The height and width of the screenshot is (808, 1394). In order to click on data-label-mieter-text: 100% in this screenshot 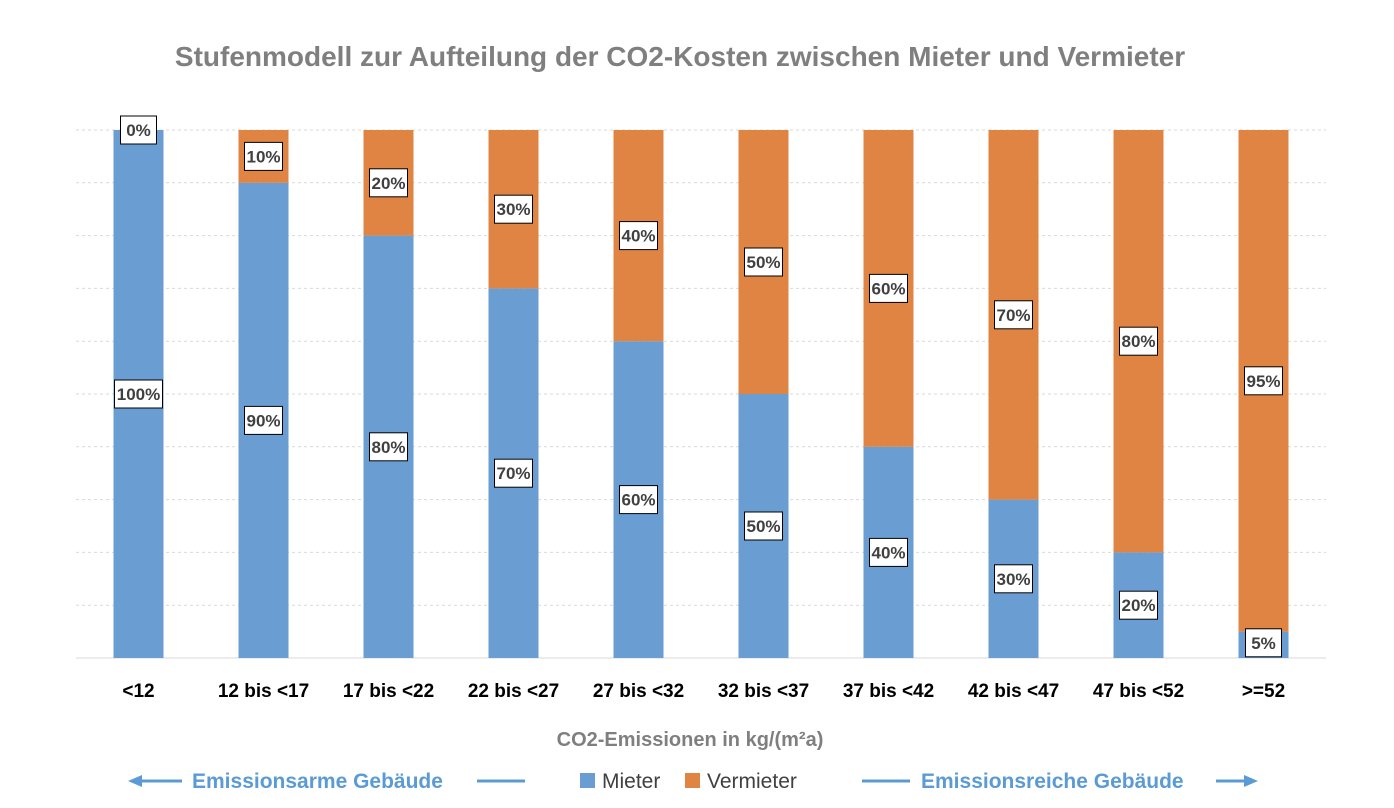, I will do `click(138, 394)`.